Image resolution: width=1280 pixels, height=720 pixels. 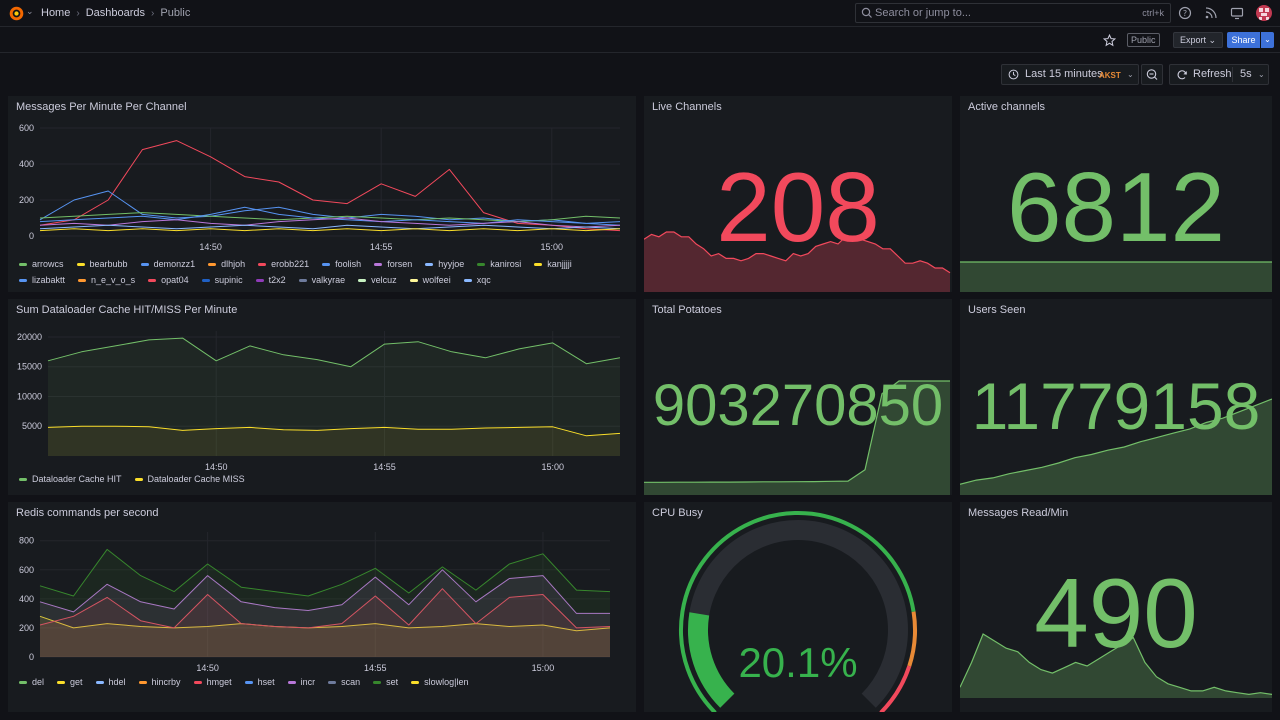 I want to click on series-line-forsen, so click(x=330, y=222).